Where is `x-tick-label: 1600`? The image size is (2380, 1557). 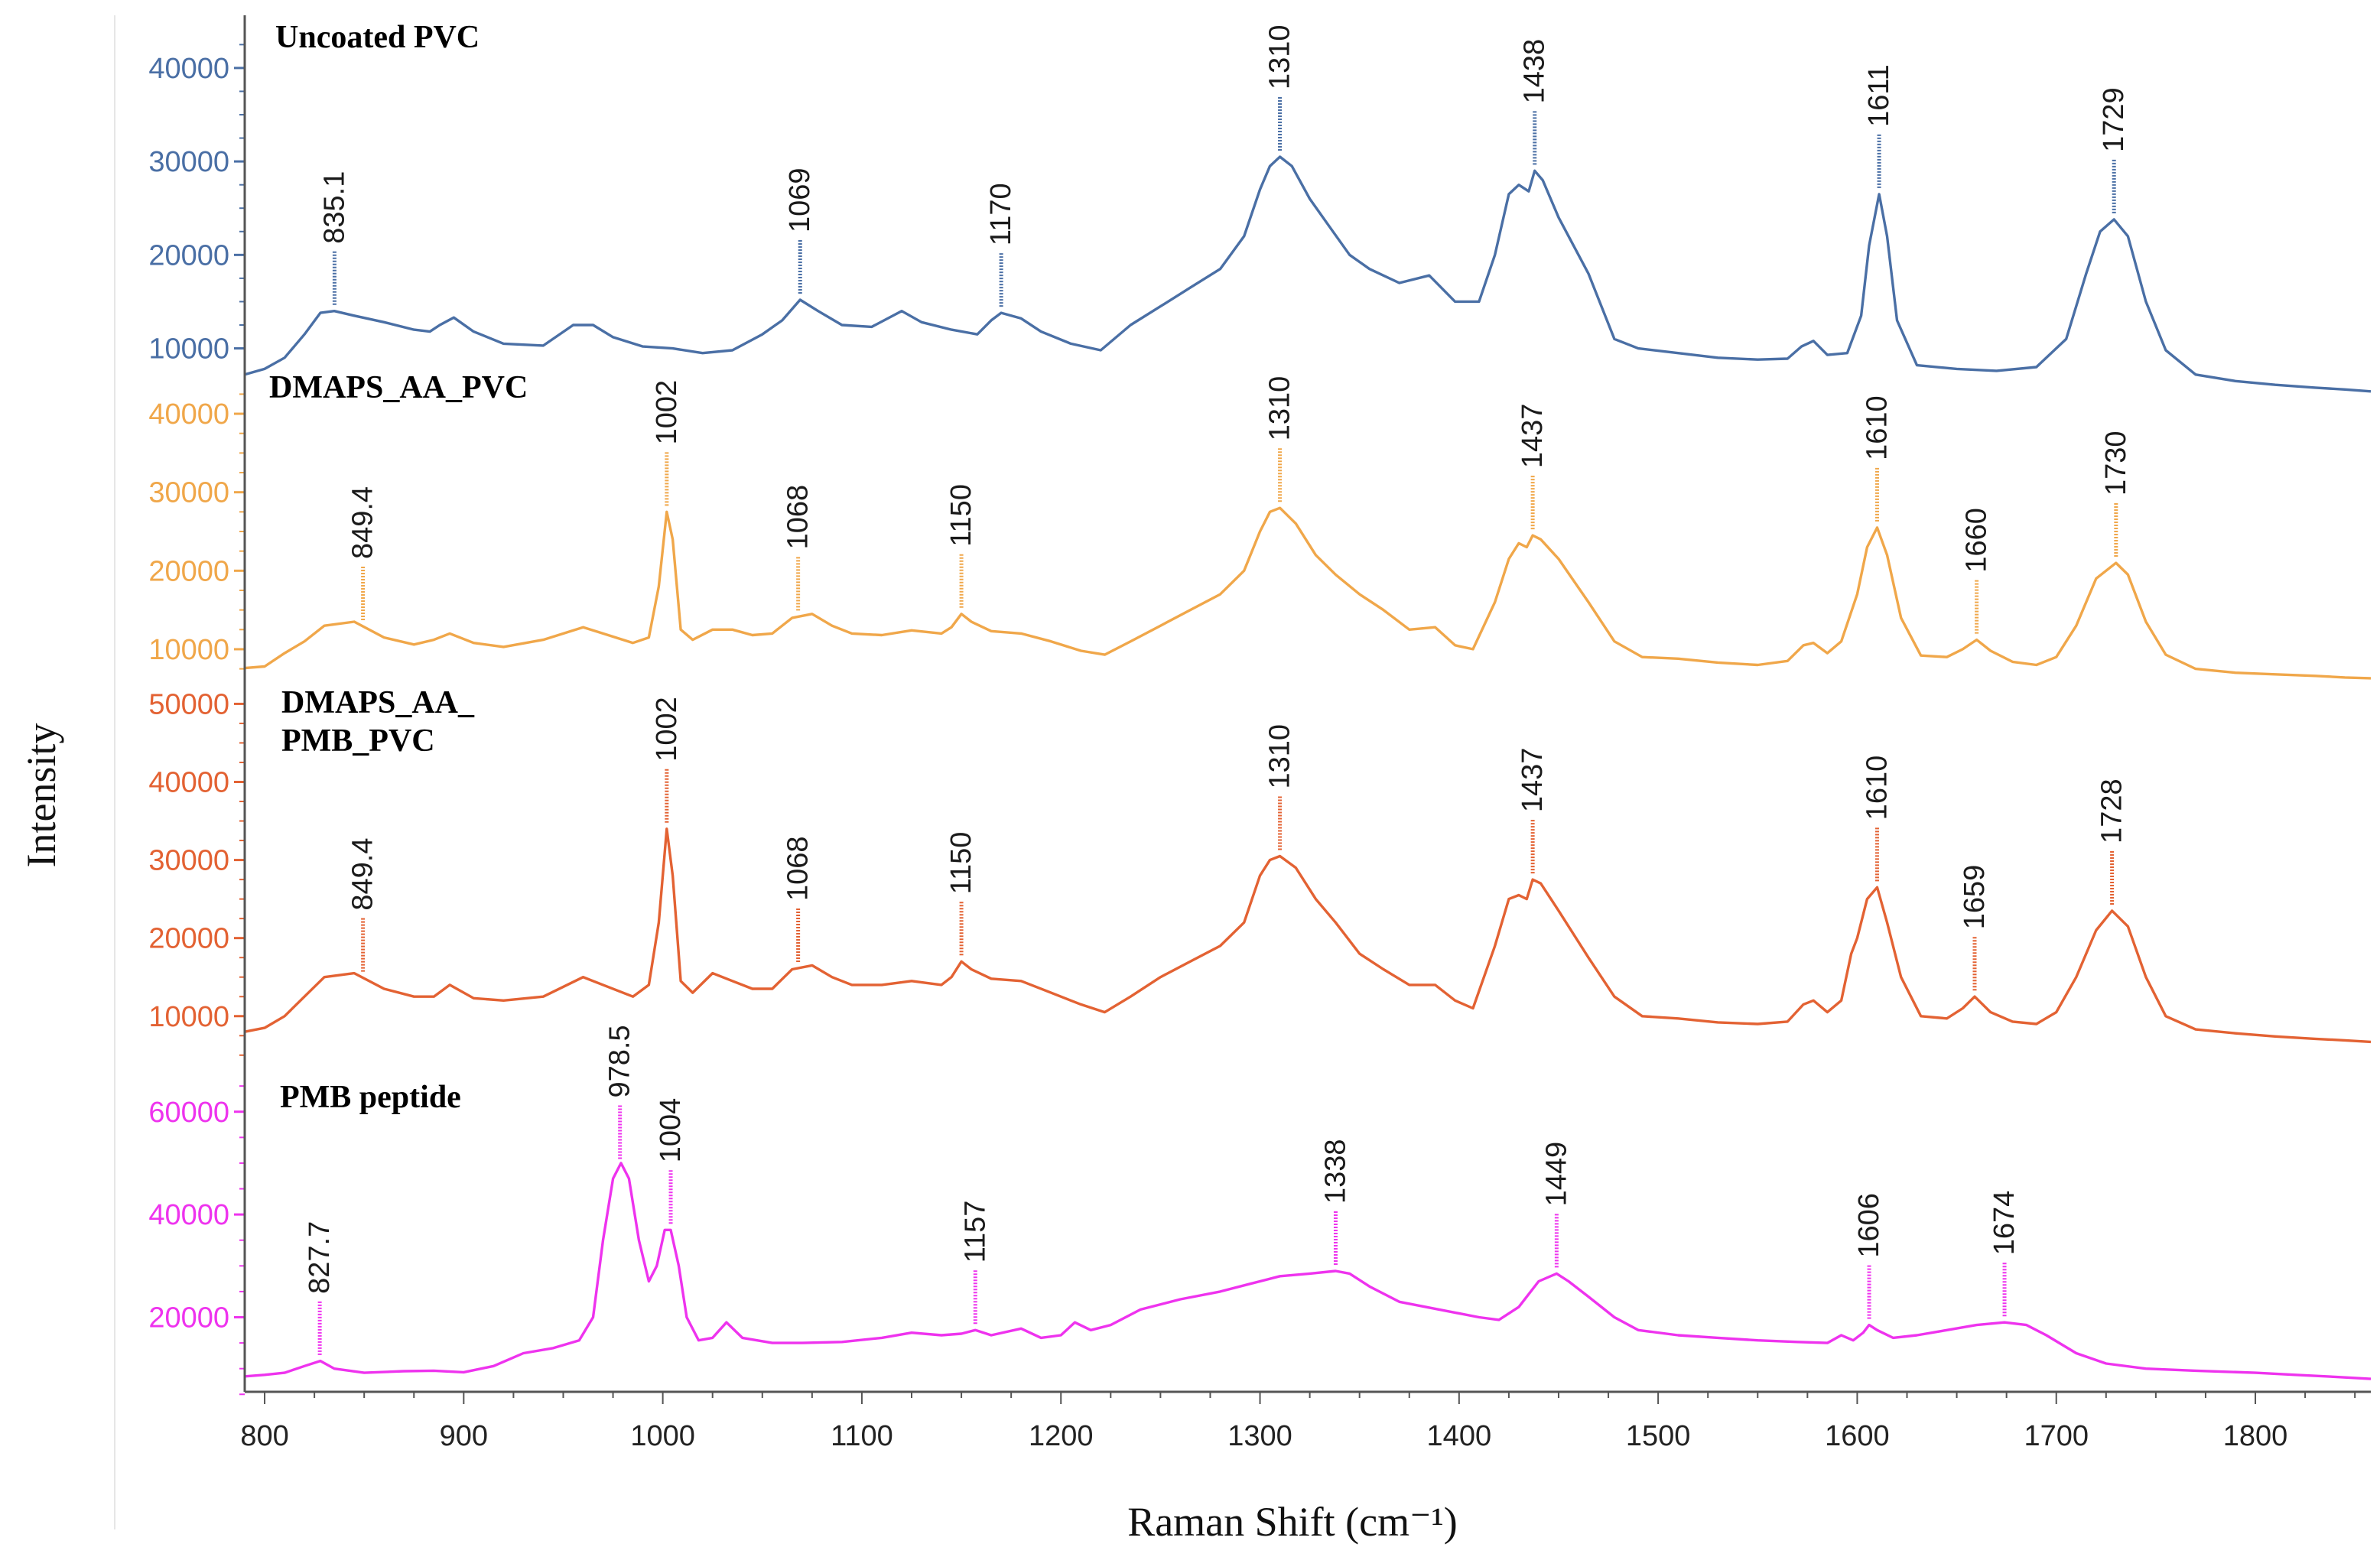
x-tick-label: 1600 is located at coordinates (1857, 1436).